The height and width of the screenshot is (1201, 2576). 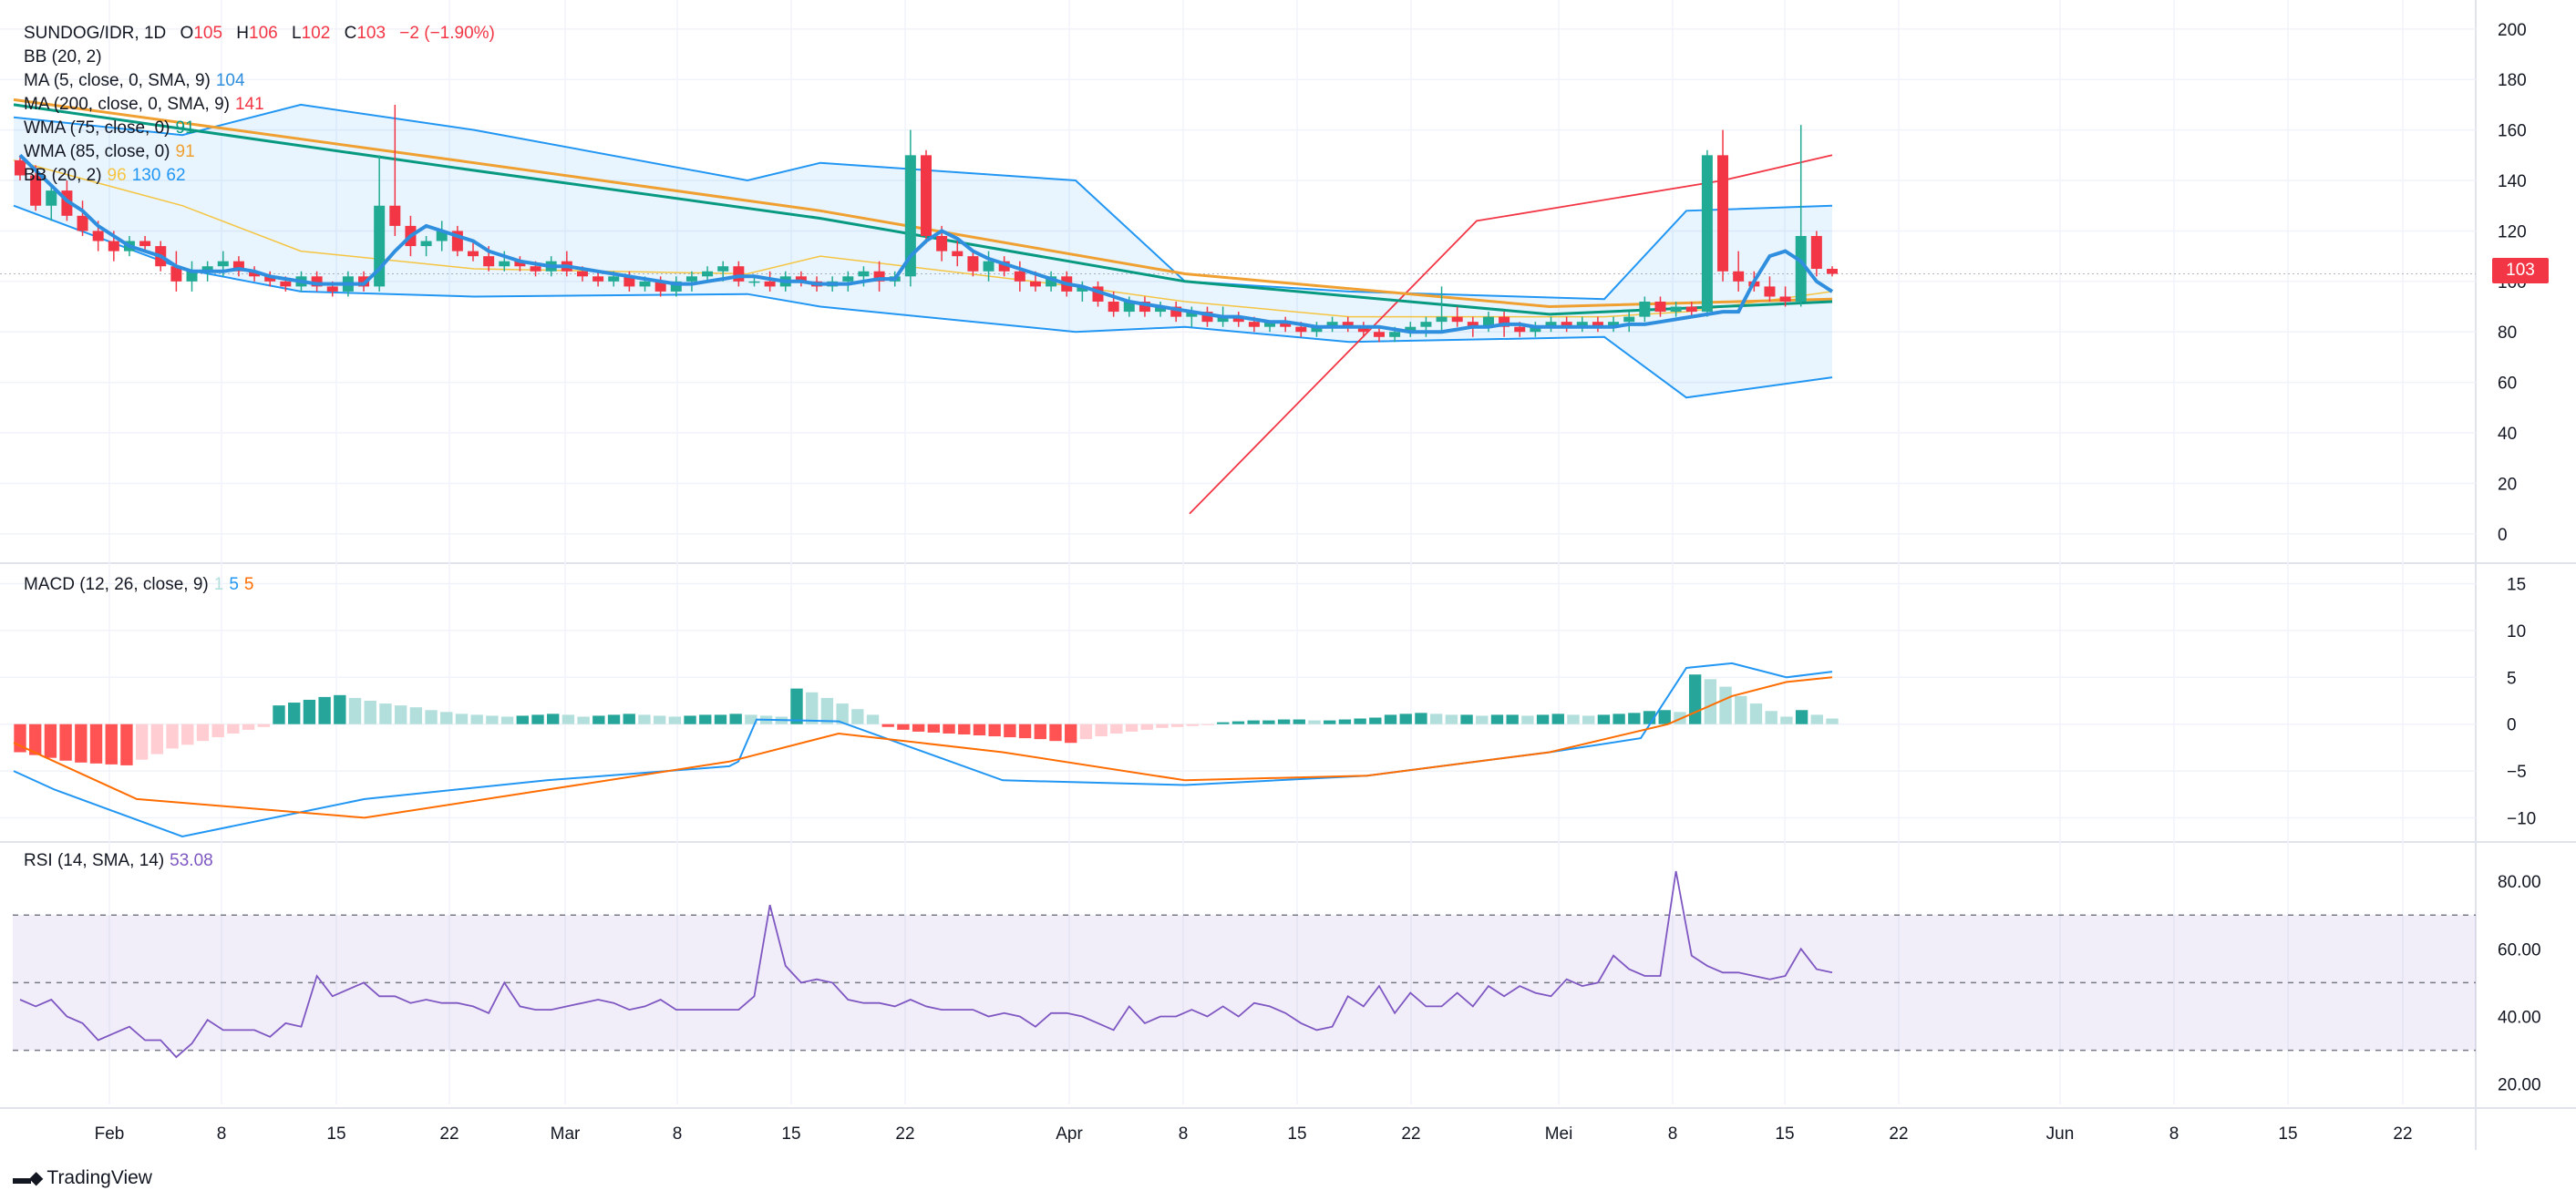 I want to click on bb-legend-label: BB (20, 2), so click(x=63, y=57).